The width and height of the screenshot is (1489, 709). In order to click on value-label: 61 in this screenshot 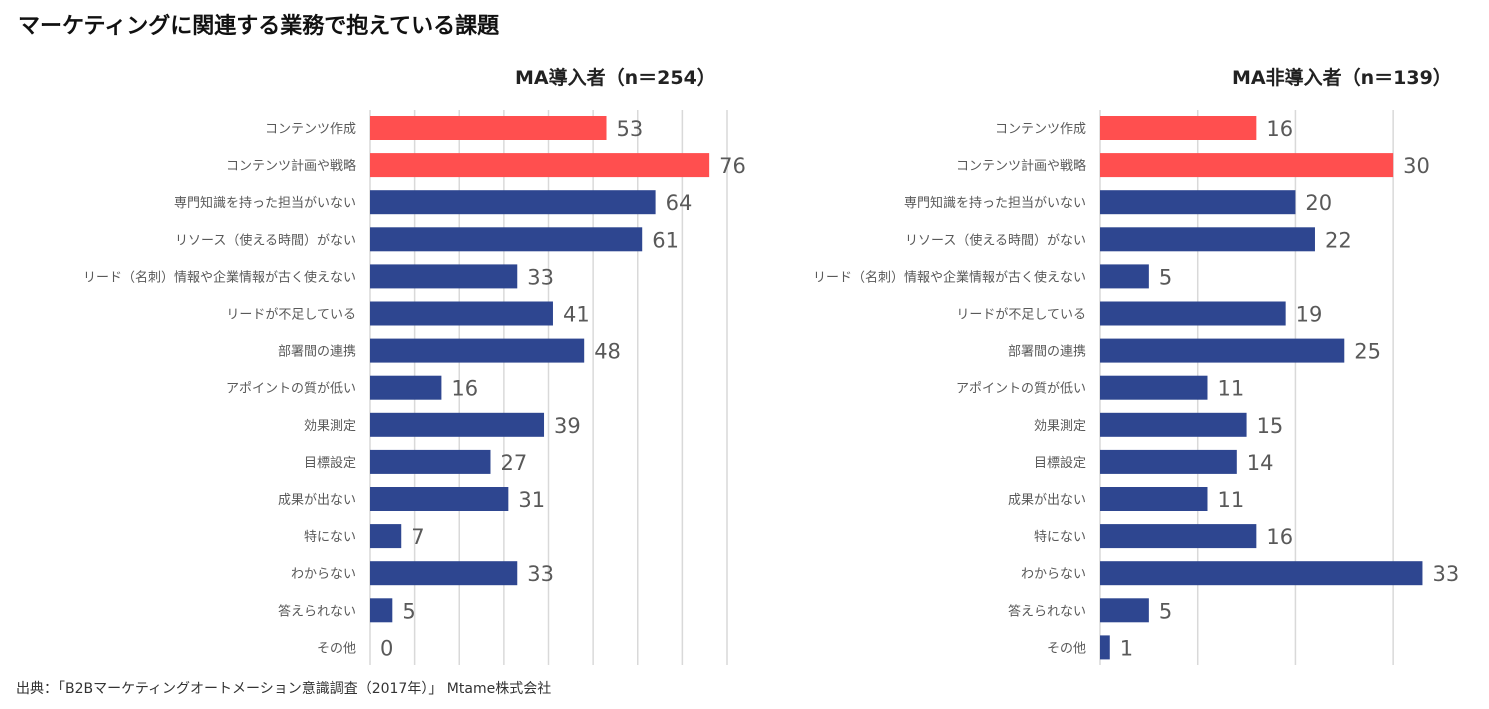, I will do `click(665, 240)`.